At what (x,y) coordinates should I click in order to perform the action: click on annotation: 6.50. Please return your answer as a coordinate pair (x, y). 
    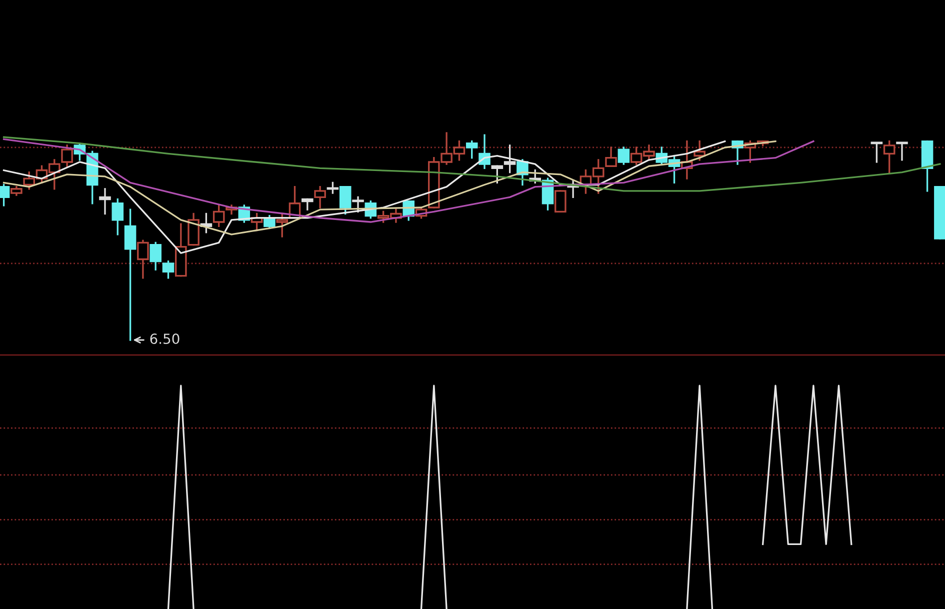
    Looking at the image, I should click on (165, 339).